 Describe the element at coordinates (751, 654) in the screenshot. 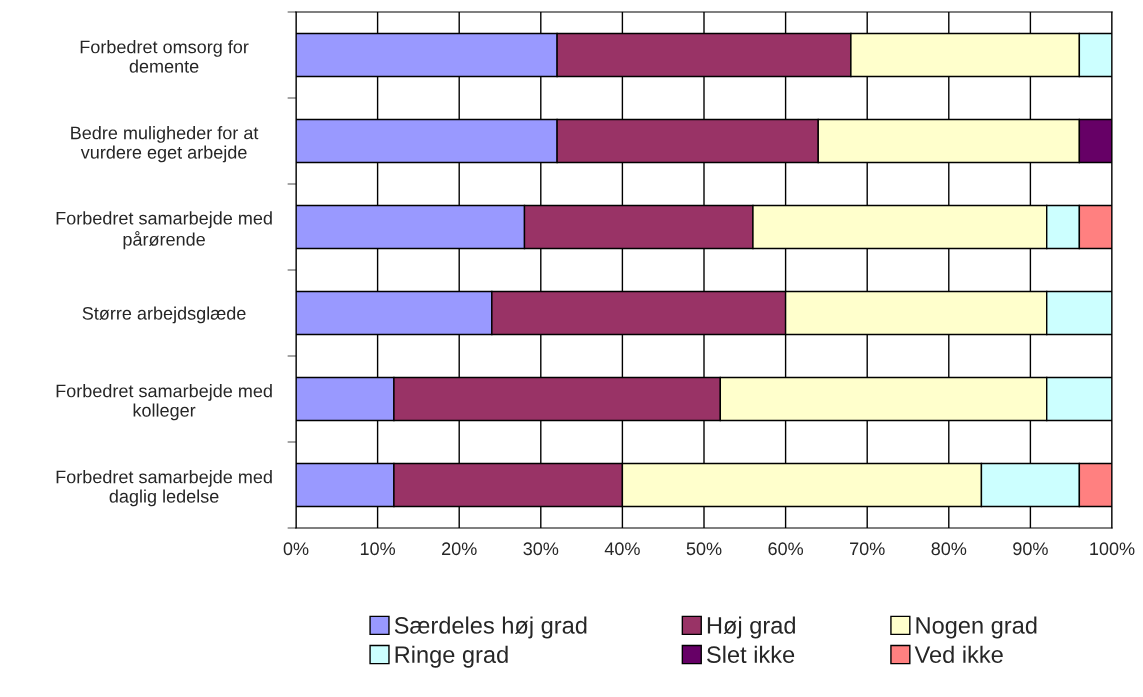

I see `legend-label: Slet ikke` at that location.